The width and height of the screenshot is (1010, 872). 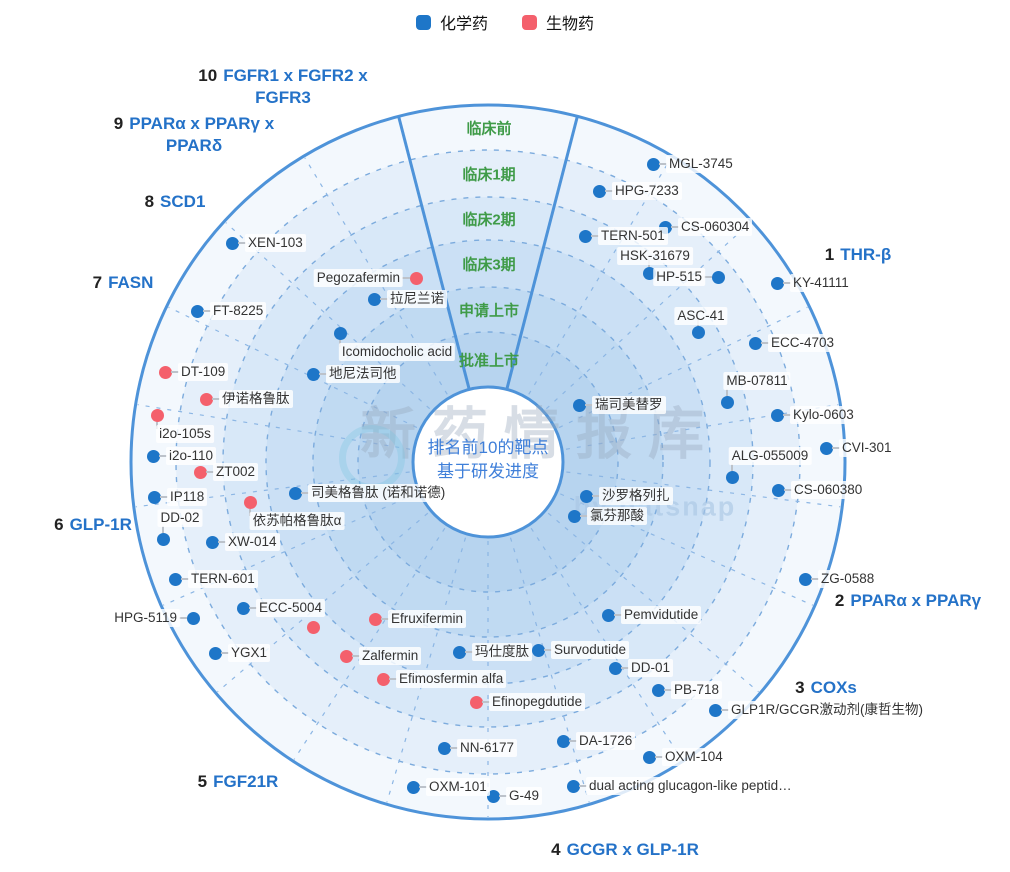 I want to click on legend-item-bio: 生物药, so click(x=558, y=22).